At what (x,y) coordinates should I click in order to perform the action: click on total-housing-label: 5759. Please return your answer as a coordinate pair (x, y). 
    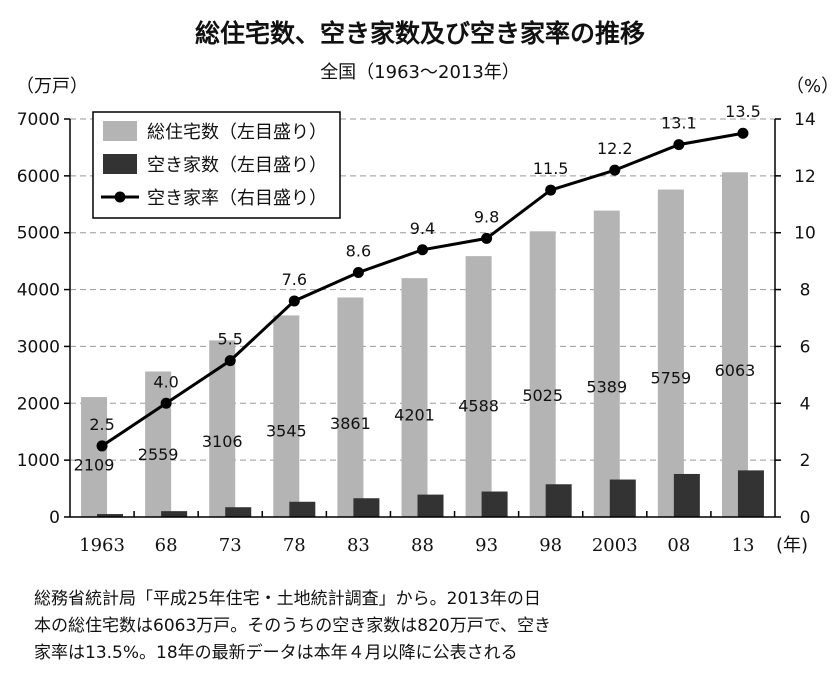
    Looking at the image, I should click on (671, 377).